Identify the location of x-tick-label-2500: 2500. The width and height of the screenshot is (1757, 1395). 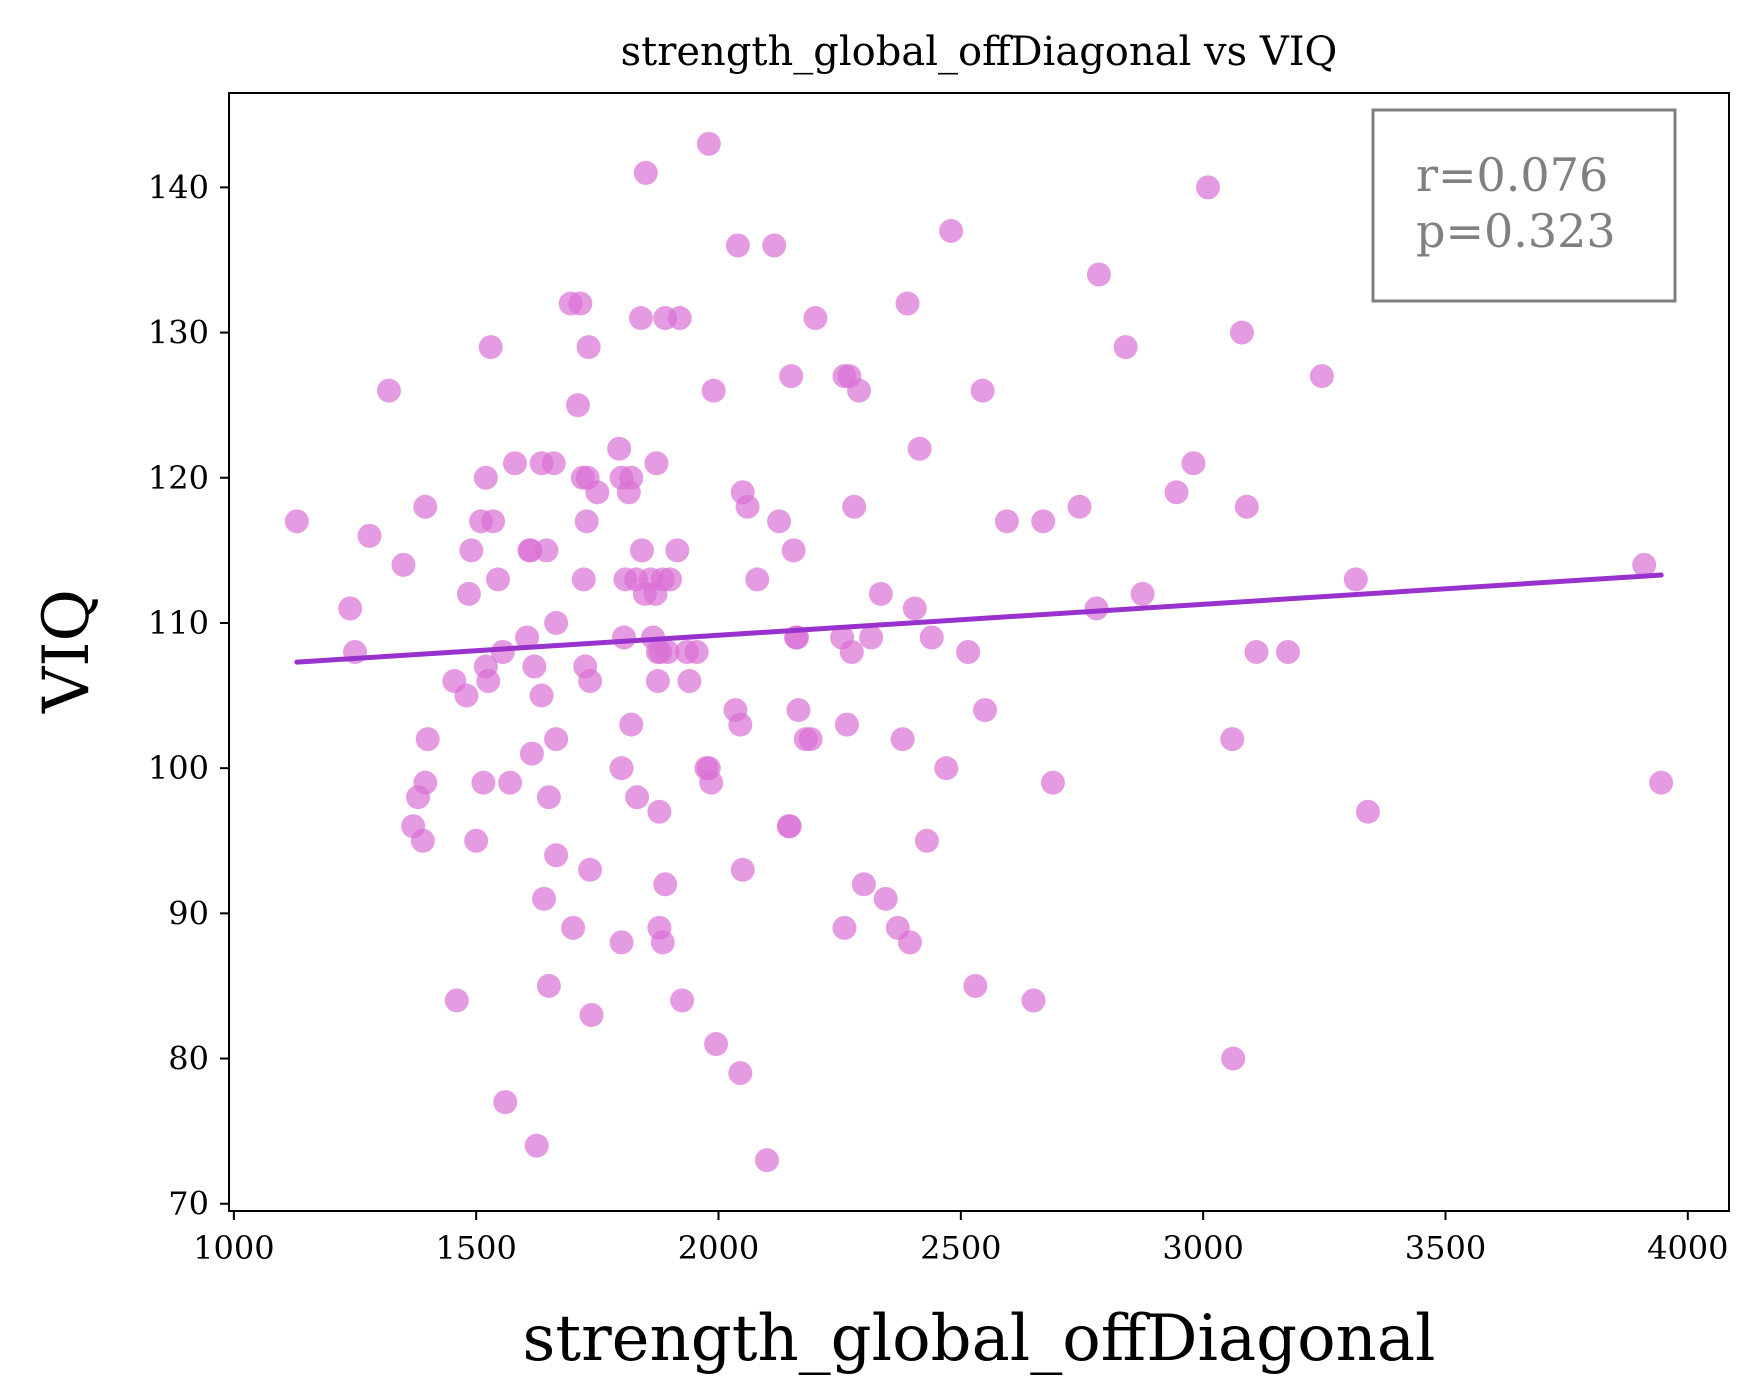
(960, 1248).